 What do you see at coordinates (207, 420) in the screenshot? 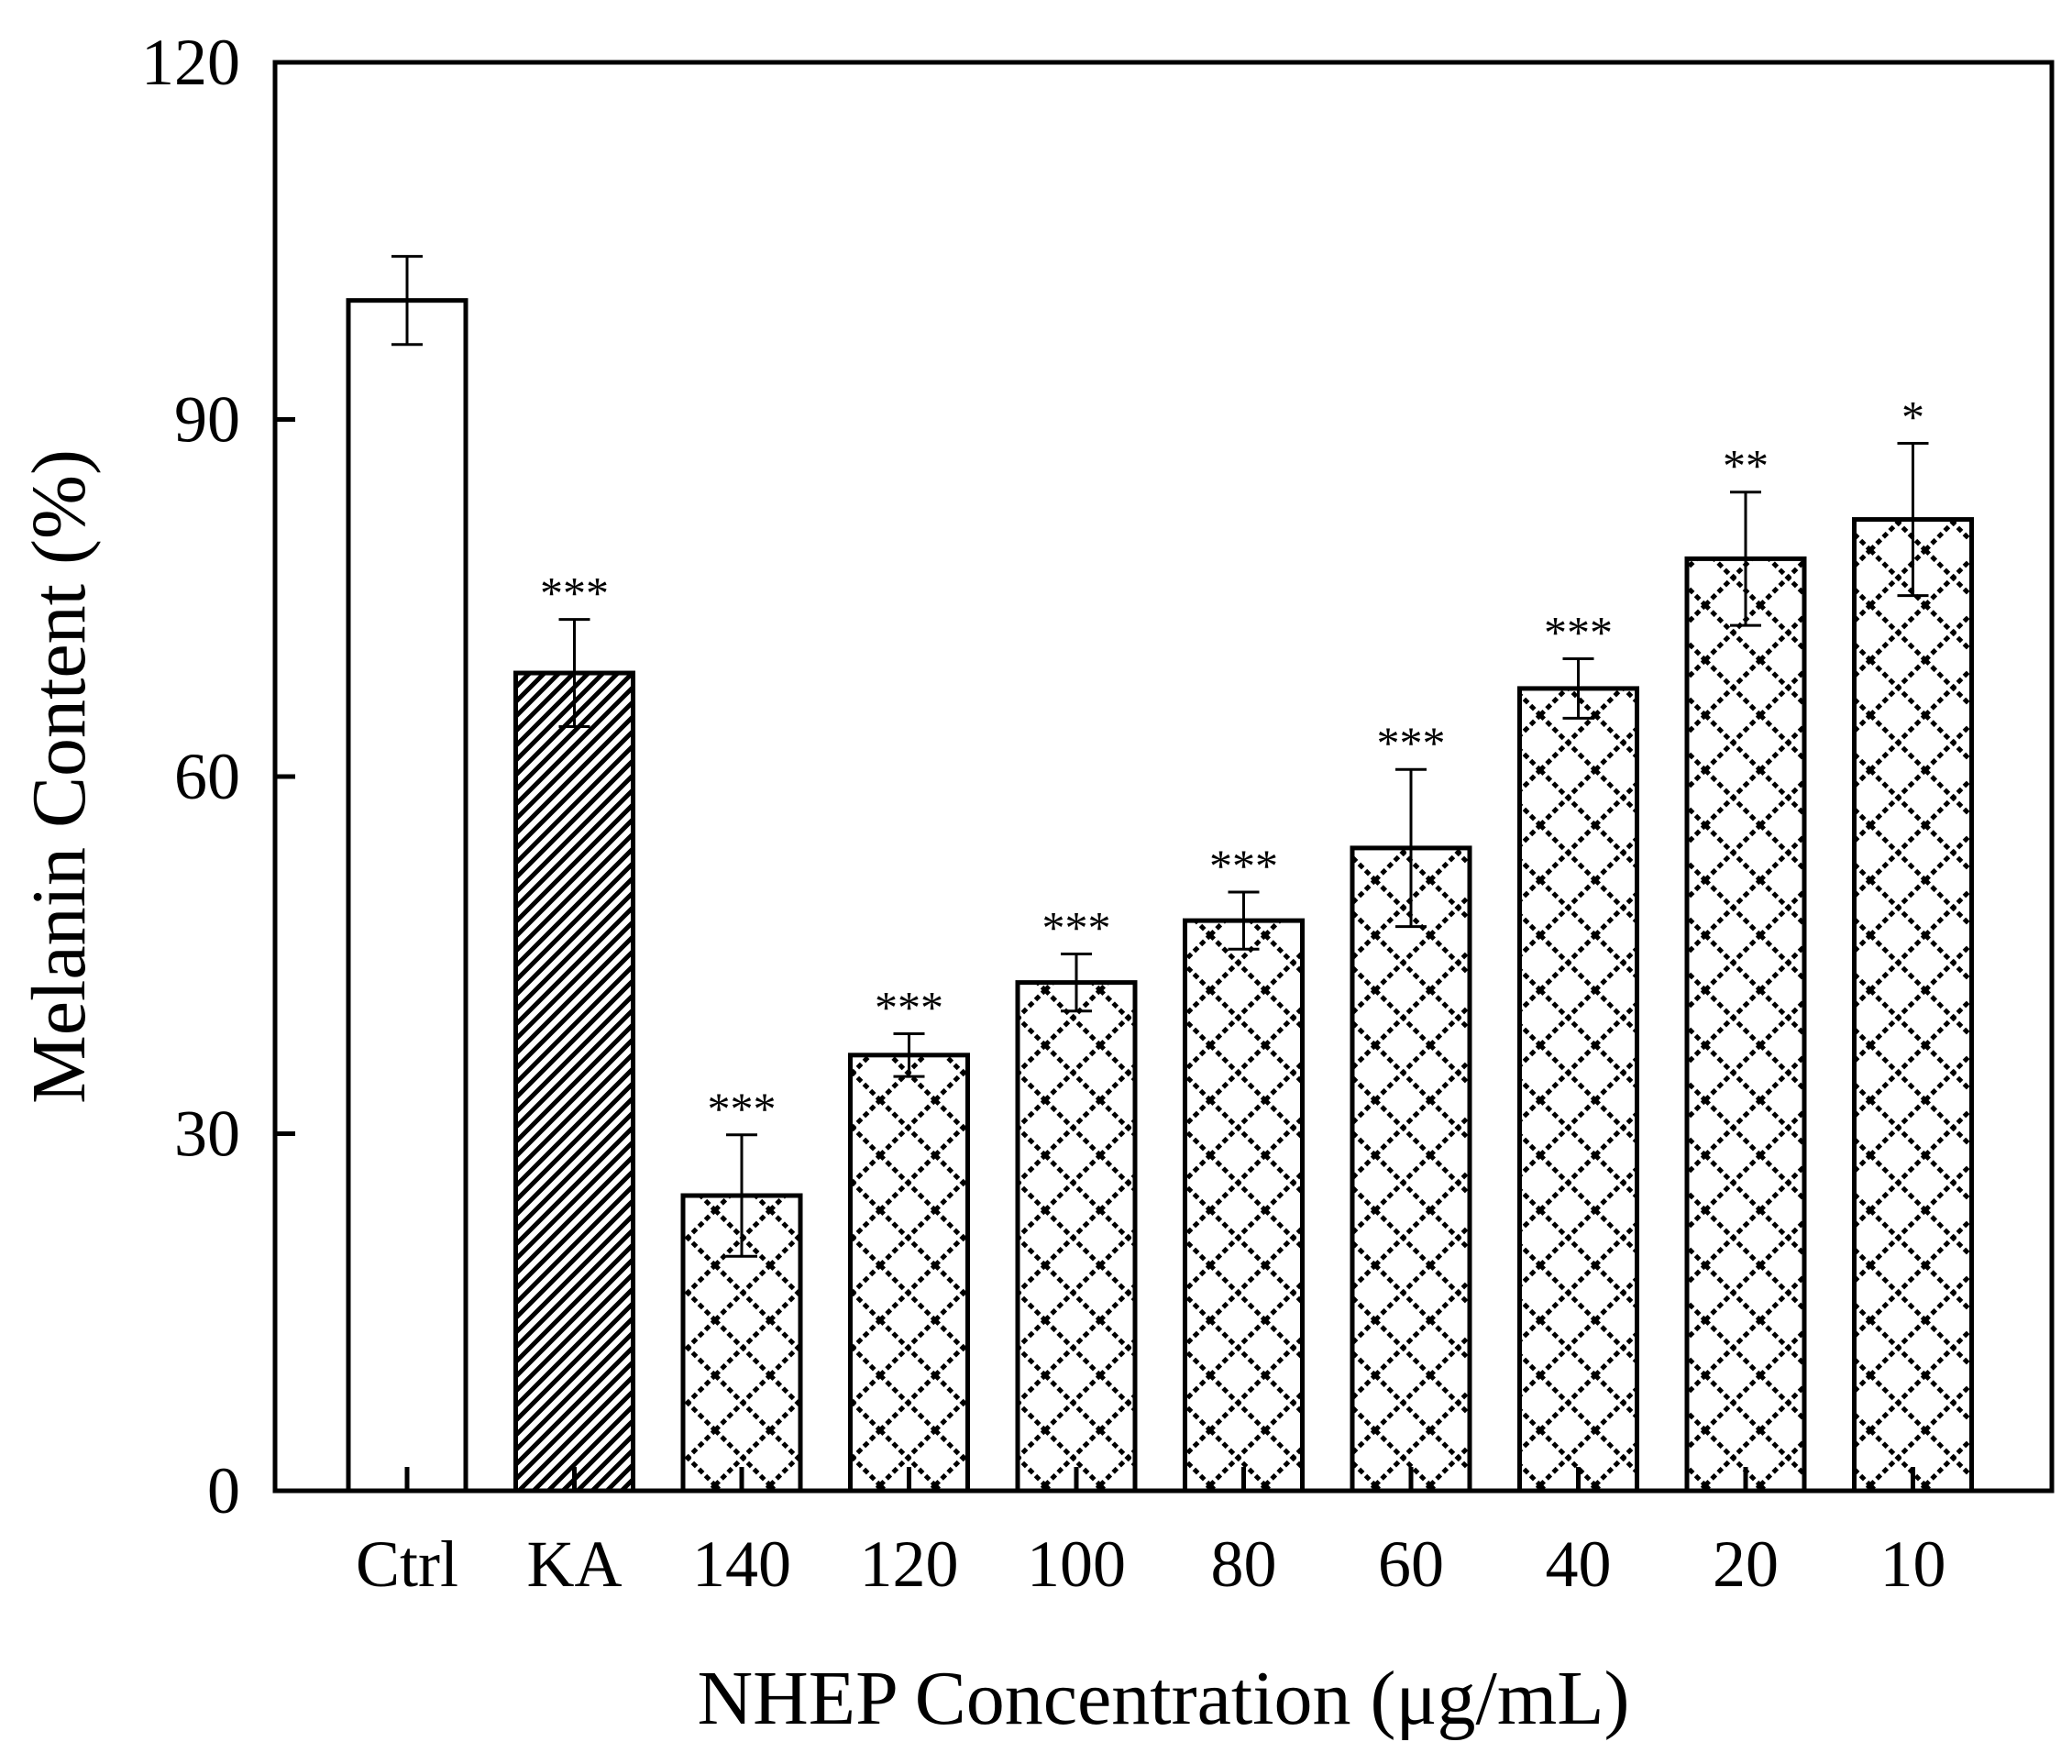
I see `y-tick-label: 90` at bounding box center [207, 420].